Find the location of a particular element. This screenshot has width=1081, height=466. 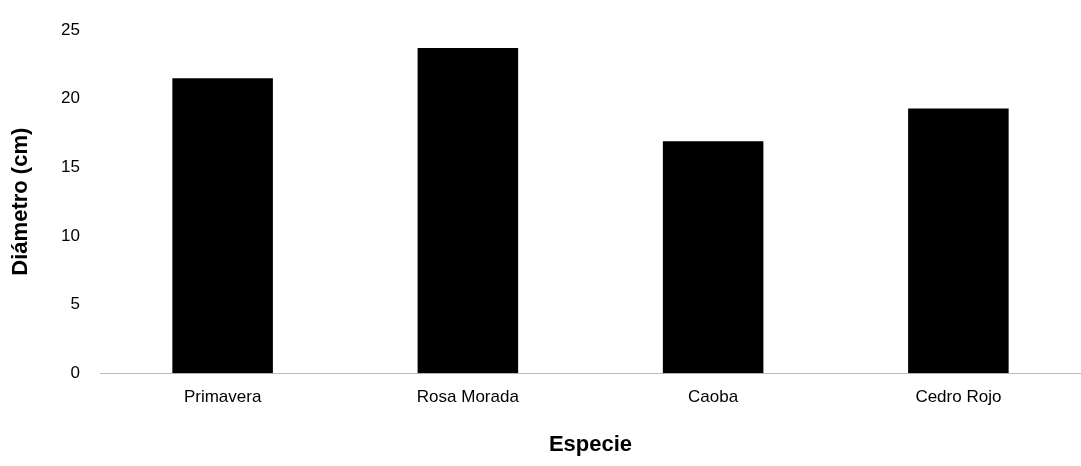

y-axis-title: Diámetro (cm) is located at coordinates (20, 201).